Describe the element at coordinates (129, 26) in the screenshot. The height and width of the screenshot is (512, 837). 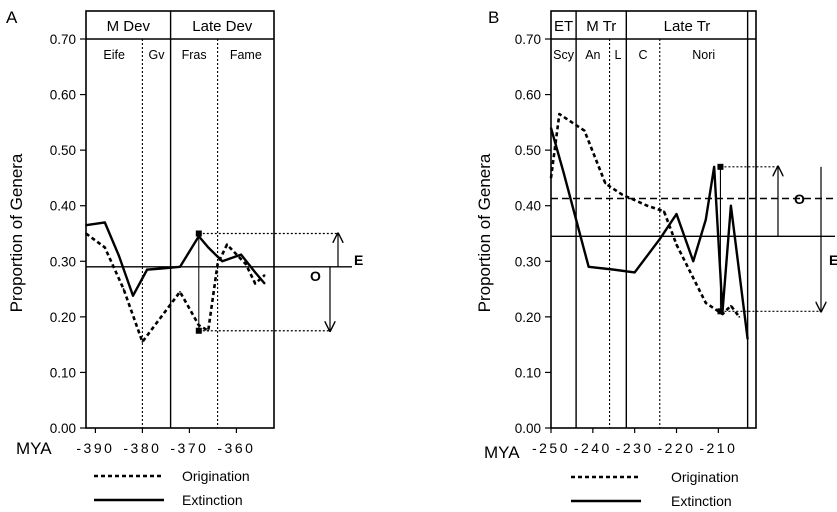
I see `epoch-label: M Dev` at that location.